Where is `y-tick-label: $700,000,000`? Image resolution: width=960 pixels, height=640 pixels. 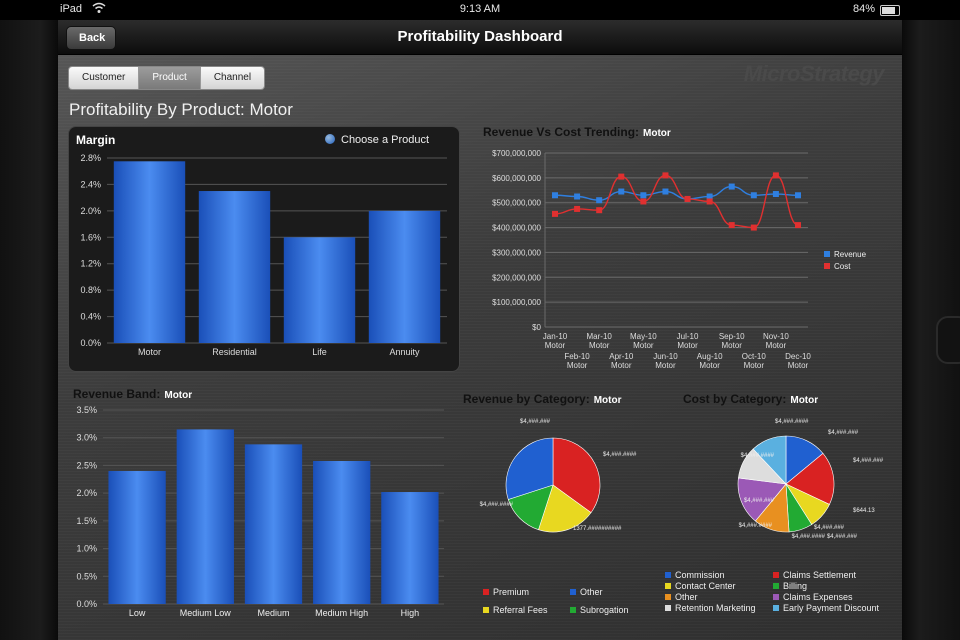
y-tick-label: $700,000,000 is located at coordinates (516, 153).